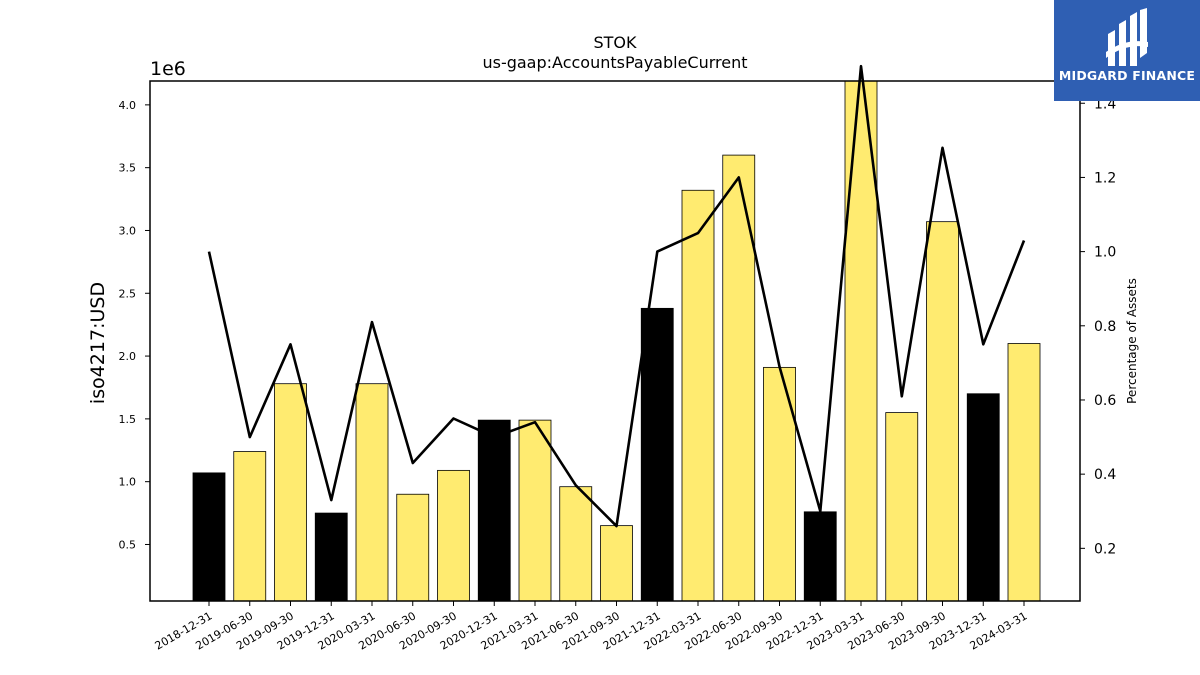 This screenshot has height=675, width=1200. What do you see at coordinates (1105, 178) in the screenshot?
I see `y2-tick-label: 1.2` at bounding box center [1105, 178].